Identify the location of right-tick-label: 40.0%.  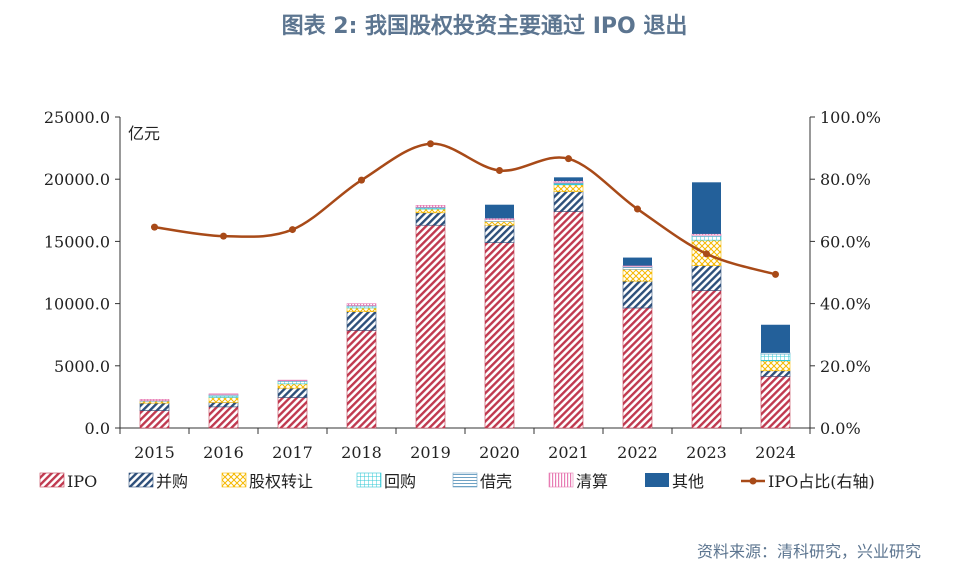
(845, 304).